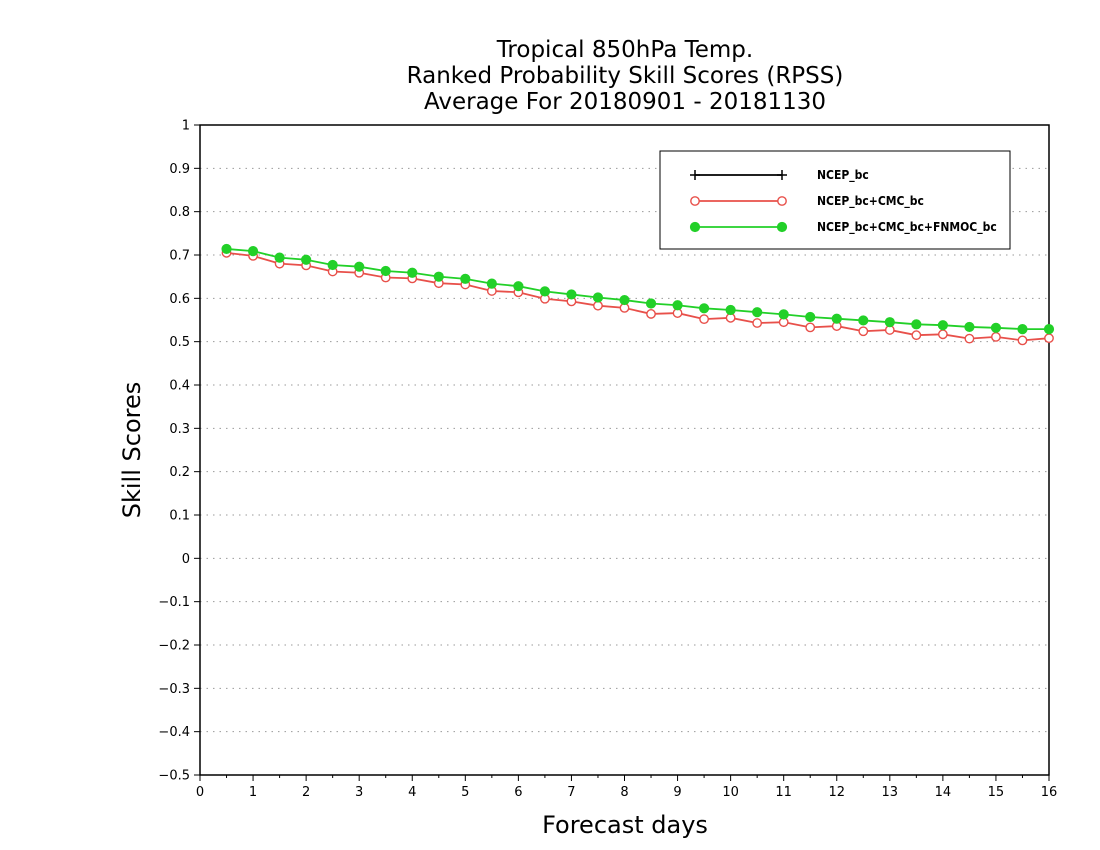 The height and width of the screenshot is (850, 1100). I want to click on y-tick-label: −0.5, so click(174, 776).